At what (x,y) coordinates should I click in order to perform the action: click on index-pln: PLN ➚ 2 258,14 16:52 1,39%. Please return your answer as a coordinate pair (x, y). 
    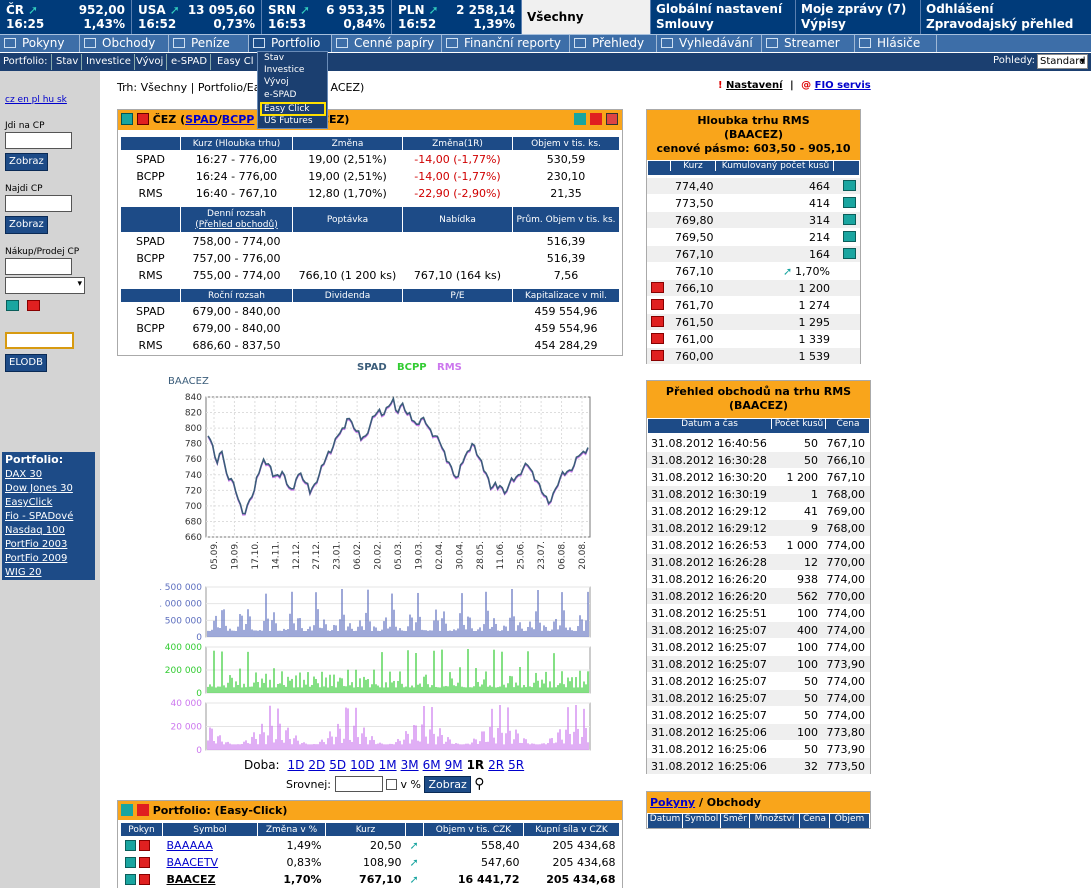
    Looking at the image, I should click on (457, 17).